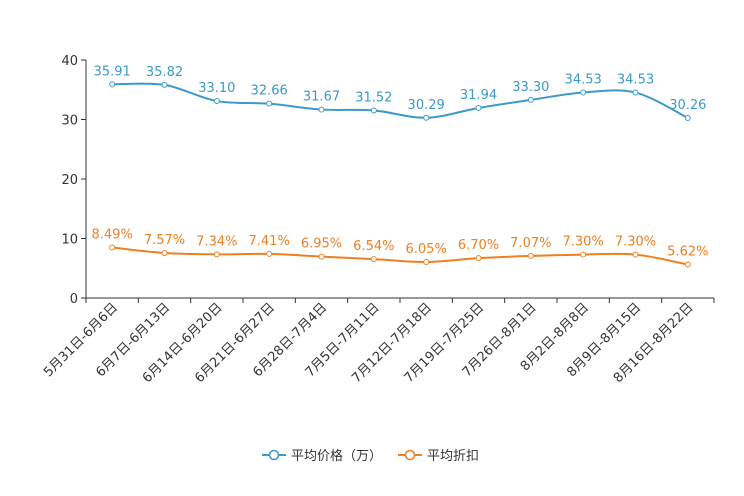  What do you see at coordinates (112, 71) in the screenshot?
I see `data-label: 35.91` at bounding box center [112, 71].